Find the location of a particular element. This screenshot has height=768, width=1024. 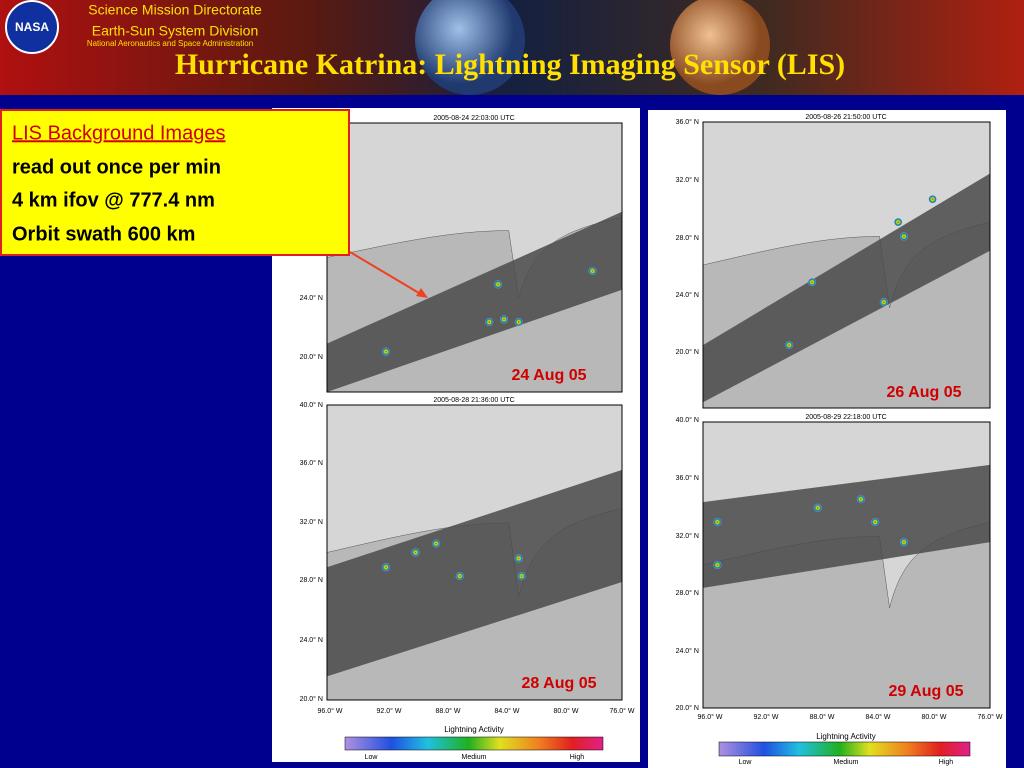

date-label: 24 Aug 05 is located at coordinates (549, 375).